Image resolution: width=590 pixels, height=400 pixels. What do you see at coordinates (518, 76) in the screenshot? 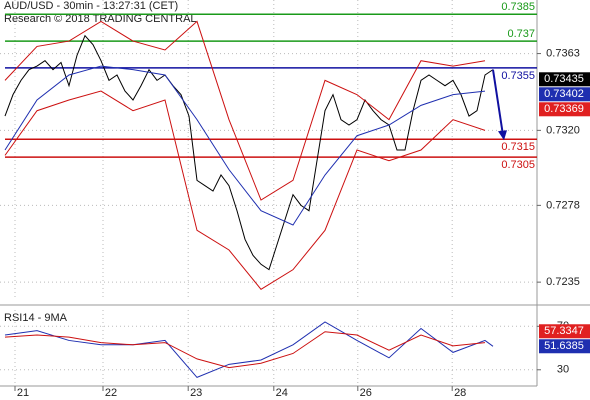
I see `level-label: 0.7355` at bounding box center [518, 76].